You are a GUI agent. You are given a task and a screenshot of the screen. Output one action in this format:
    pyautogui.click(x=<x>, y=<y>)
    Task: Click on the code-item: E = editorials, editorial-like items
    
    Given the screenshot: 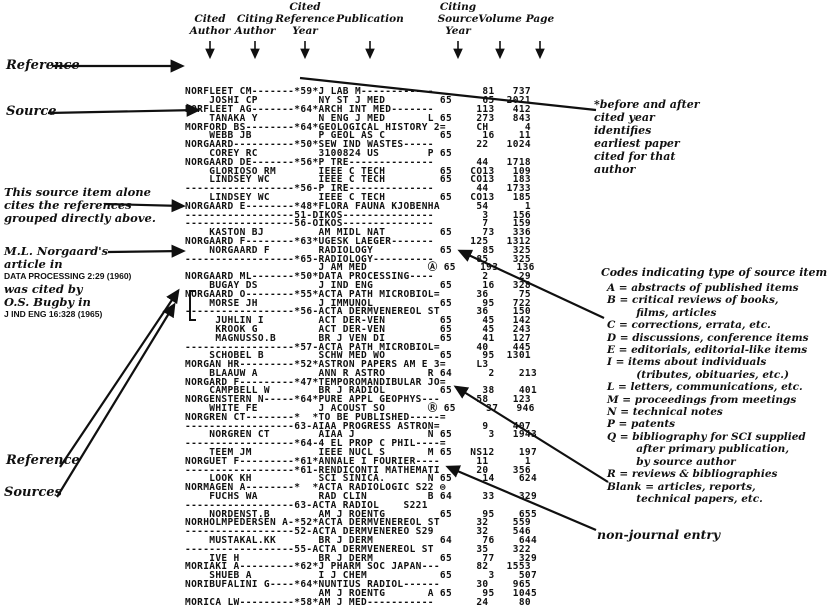 What is the action you would take?
    pyautogui.click(x=707, y=350)
    